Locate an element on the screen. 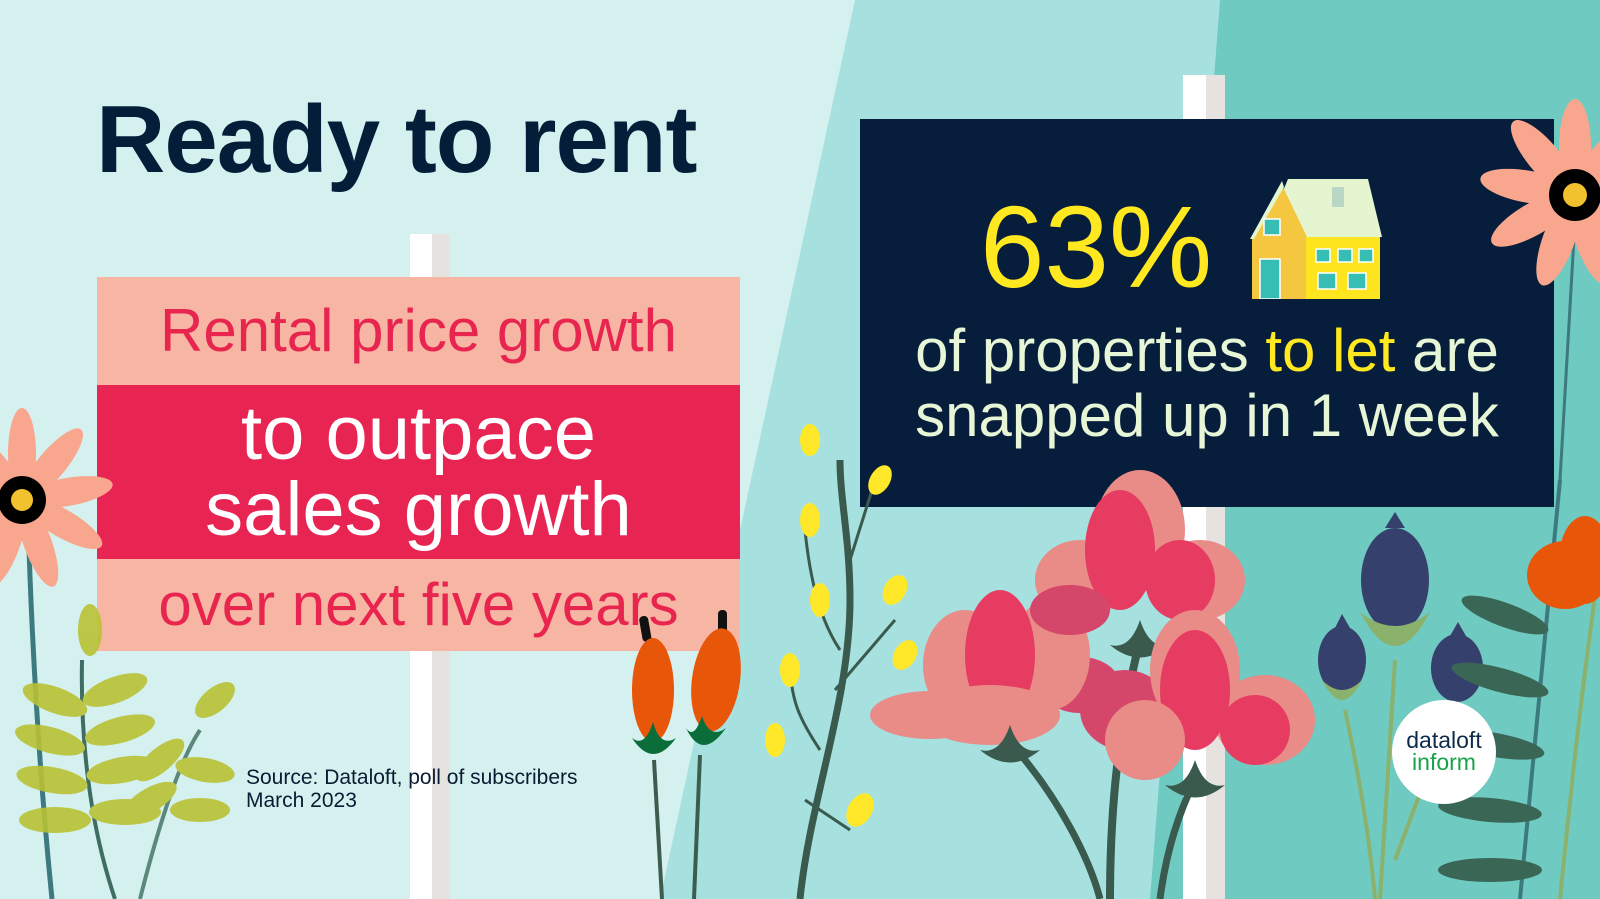 This screenshot has width=1600, height=899. logo-line1: dataloft is located at coordinates (1444, 740).